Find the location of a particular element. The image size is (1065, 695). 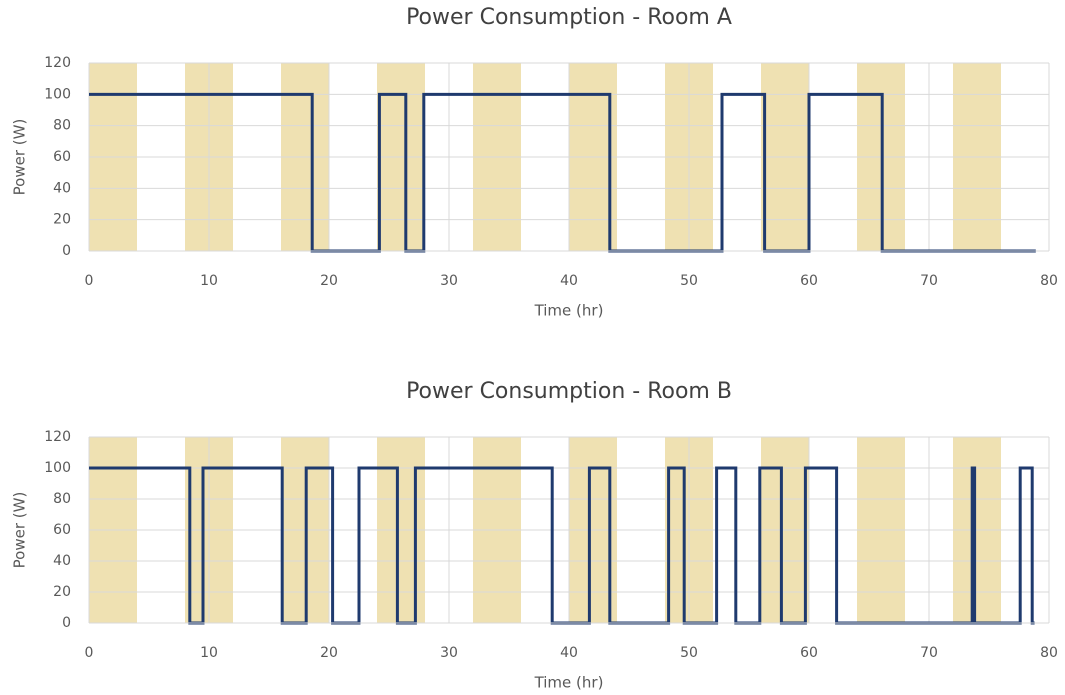

chart-title: Power Consumption - Room A is located at coordinates (569, 17).